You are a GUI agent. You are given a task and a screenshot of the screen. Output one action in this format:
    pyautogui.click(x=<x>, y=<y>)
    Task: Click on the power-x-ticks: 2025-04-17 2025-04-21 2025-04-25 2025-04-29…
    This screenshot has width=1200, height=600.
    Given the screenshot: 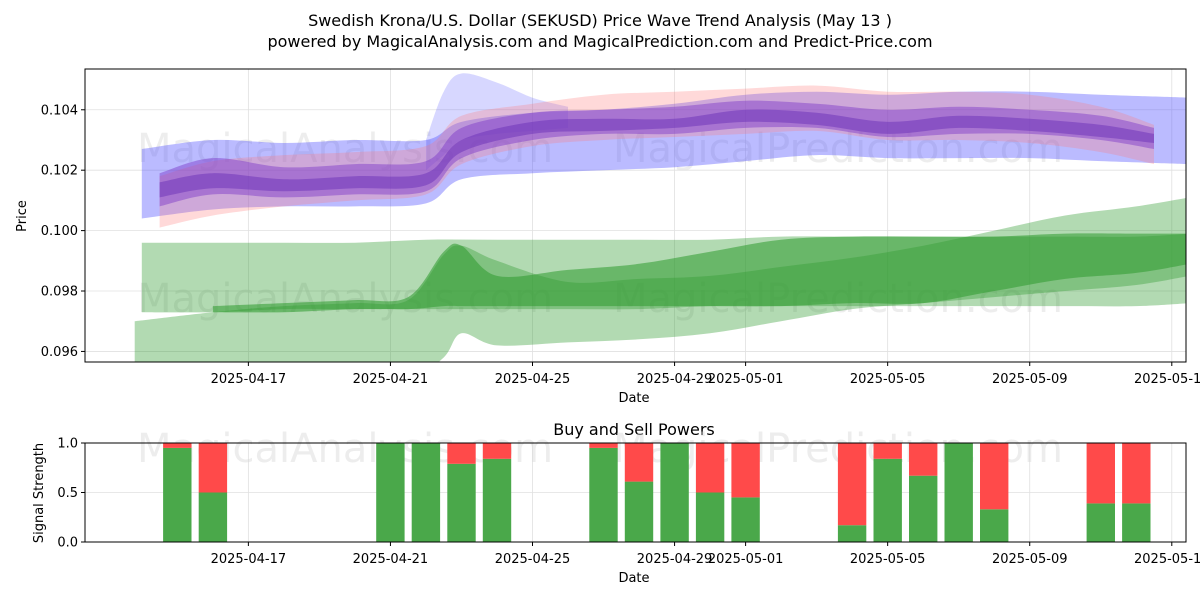 What is the action you would take?
    pyautogui.click(x=705, y=554)
    